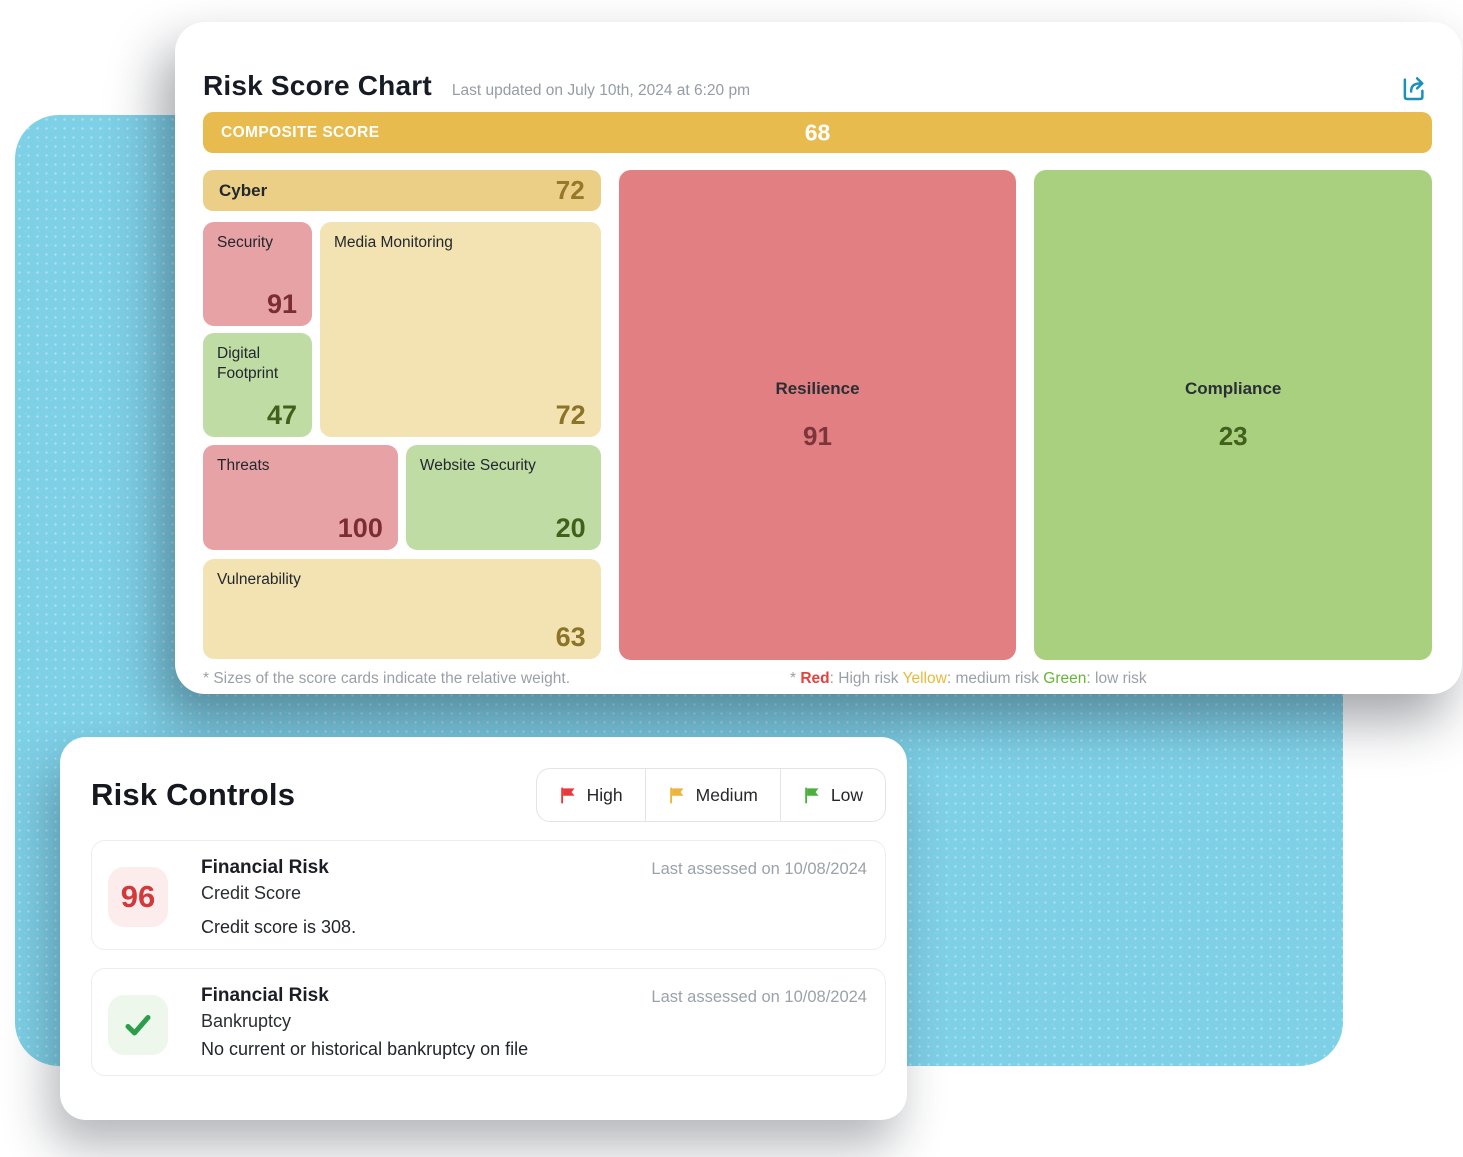 The image size is (1463, 1157). I want to click on cell-label: Digital Footprint, so click(248, 364).